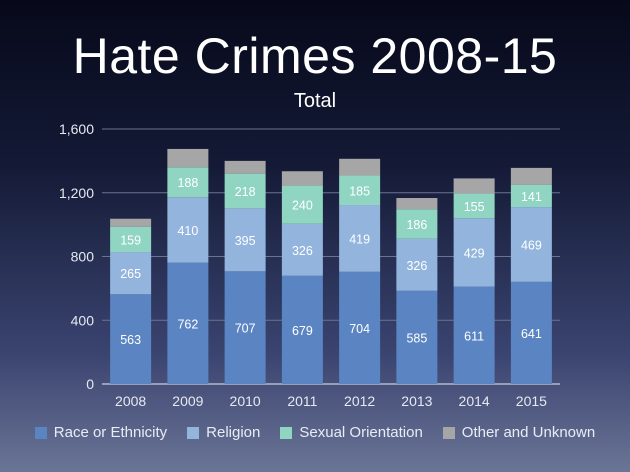  I want to click on data-label: 611, so click(474, 336).